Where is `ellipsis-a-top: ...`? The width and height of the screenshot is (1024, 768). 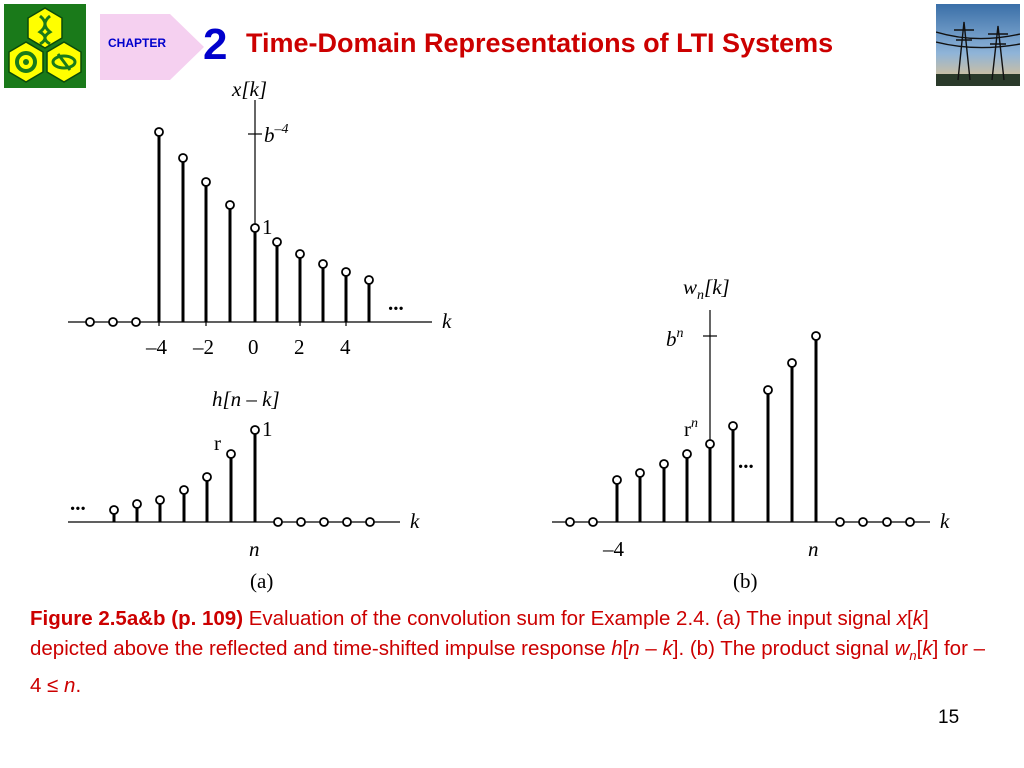
ellipsis-a-top: ... is located at coordinates (396, 303).